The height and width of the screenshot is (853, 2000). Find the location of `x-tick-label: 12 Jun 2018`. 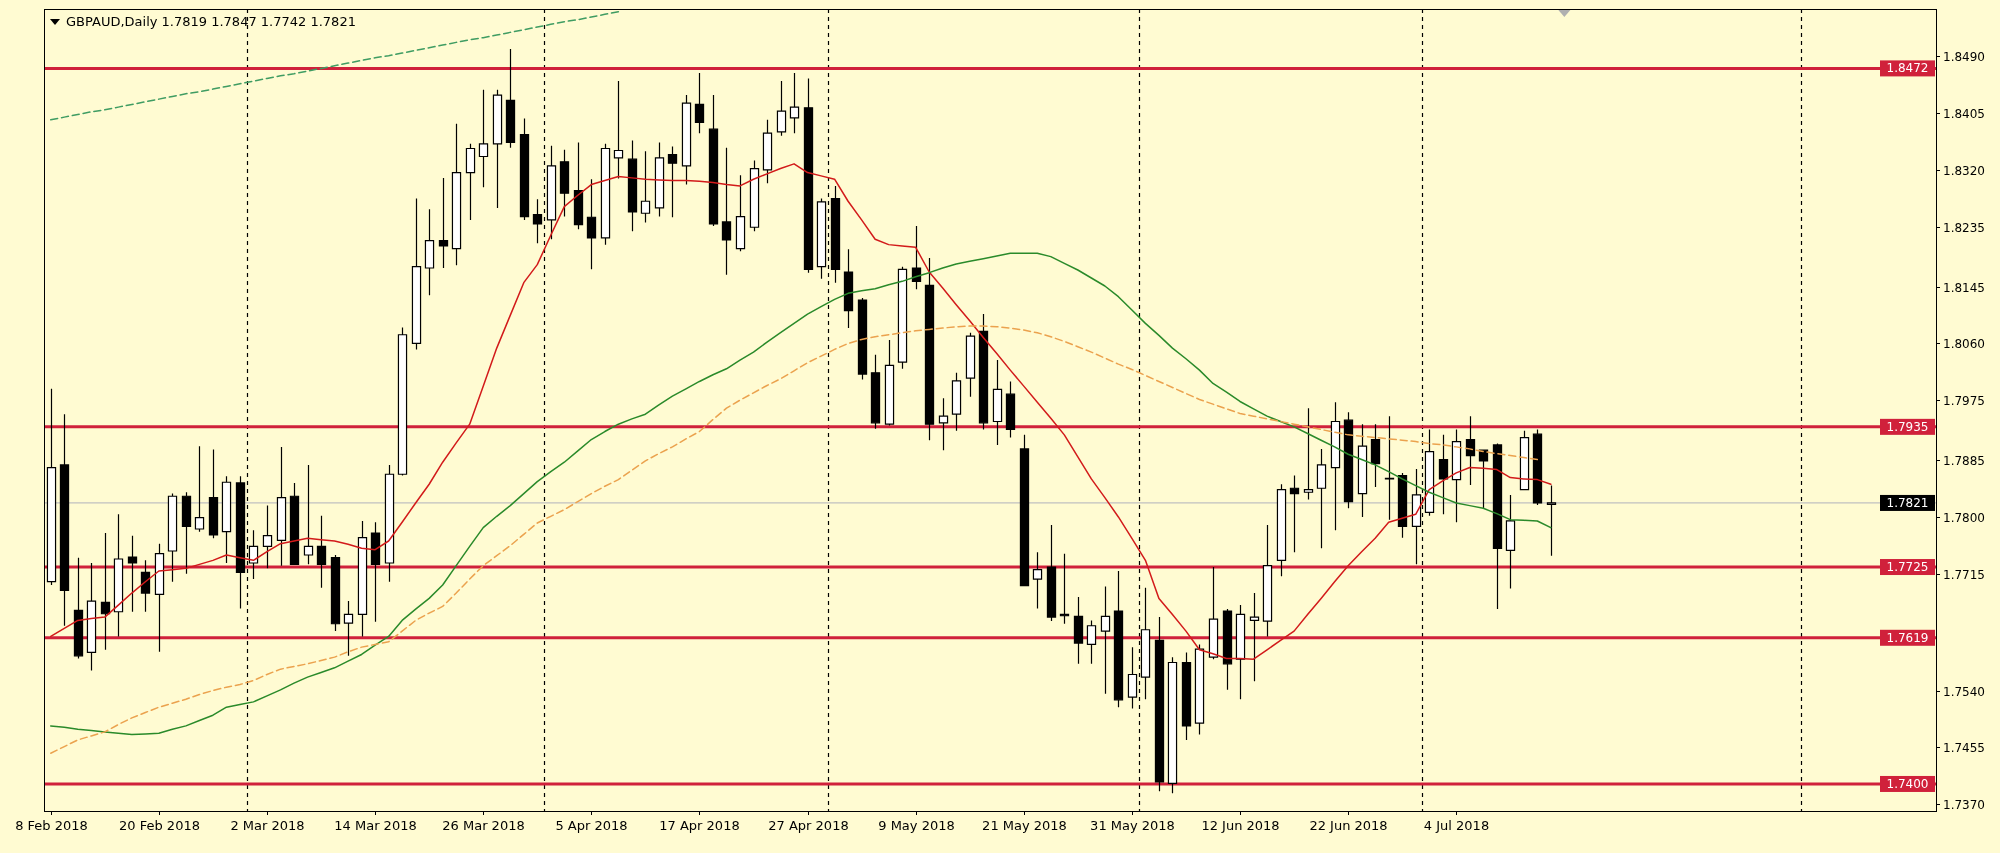

x-tick-label: 12 Jun 2018 is located at coordinates (1240, 825).